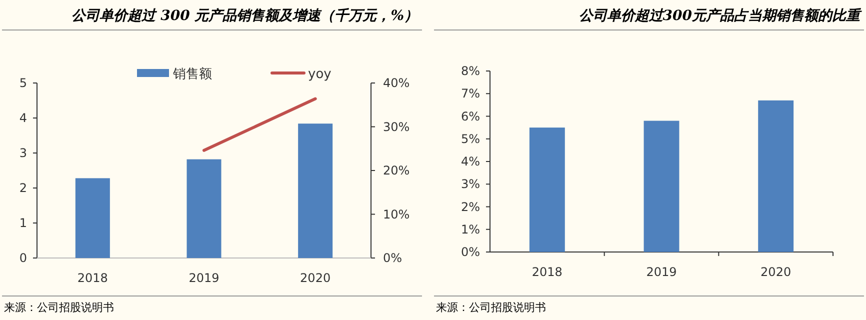 The image size is (866, 320). What do you see at coordinates (23, 153) in the screenshot?
I see `y-tick-label: 3` at bounding box center [23, 153].